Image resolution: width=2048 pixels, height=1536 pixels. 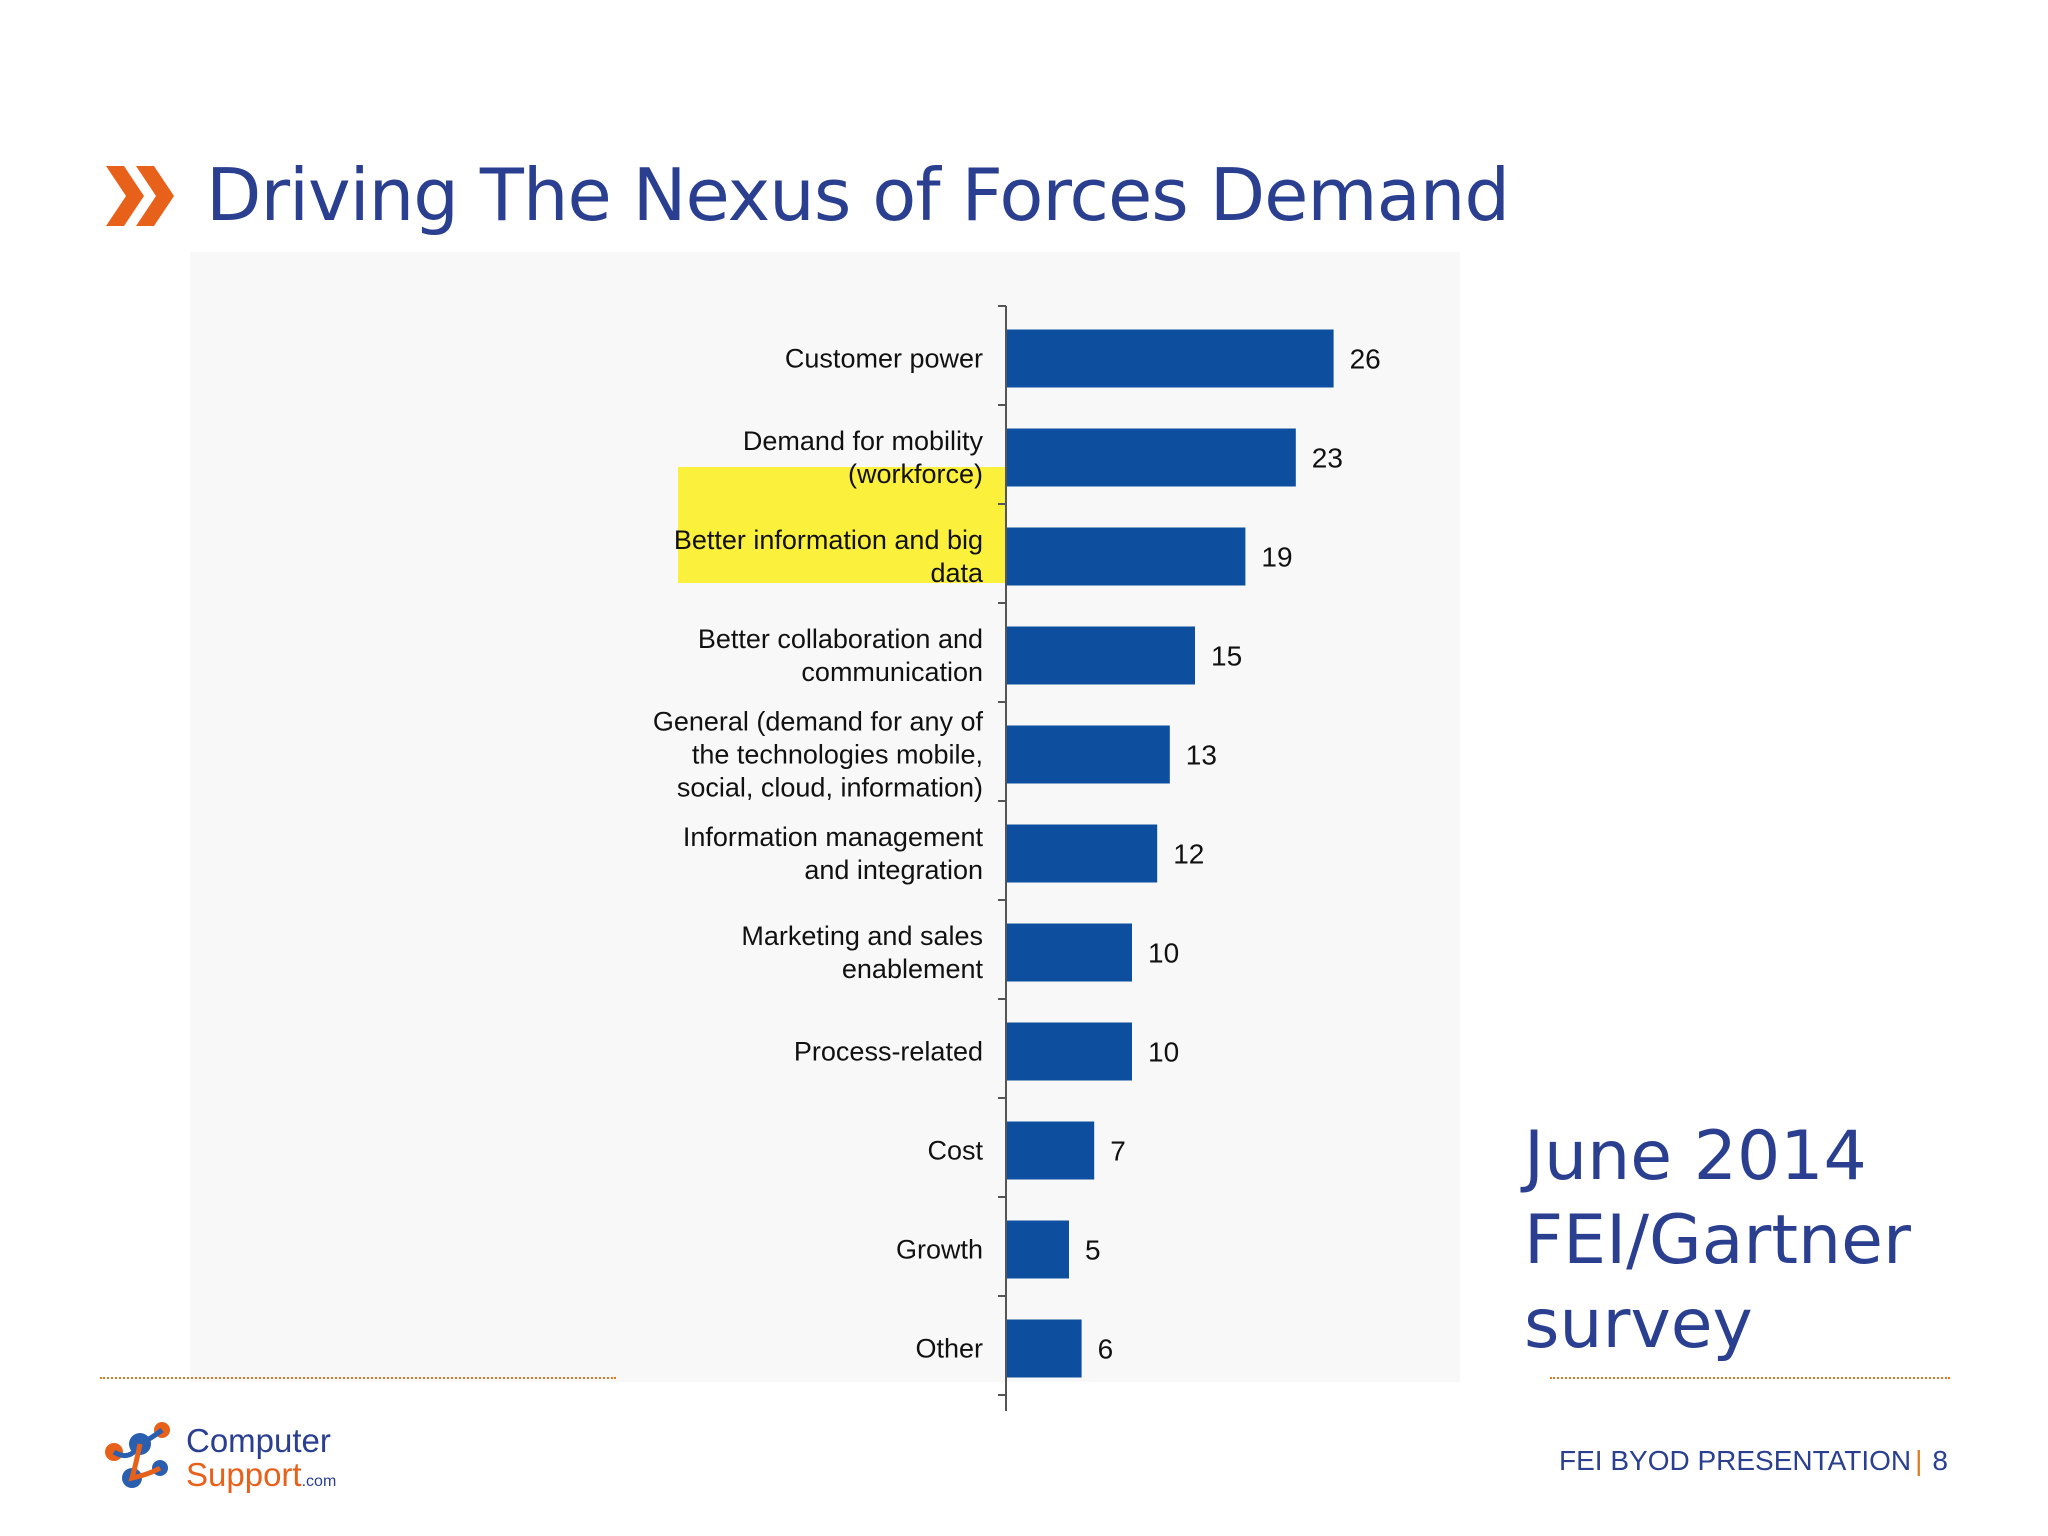 I want to click on data-label: 5, so click(x=1093, y=1250).